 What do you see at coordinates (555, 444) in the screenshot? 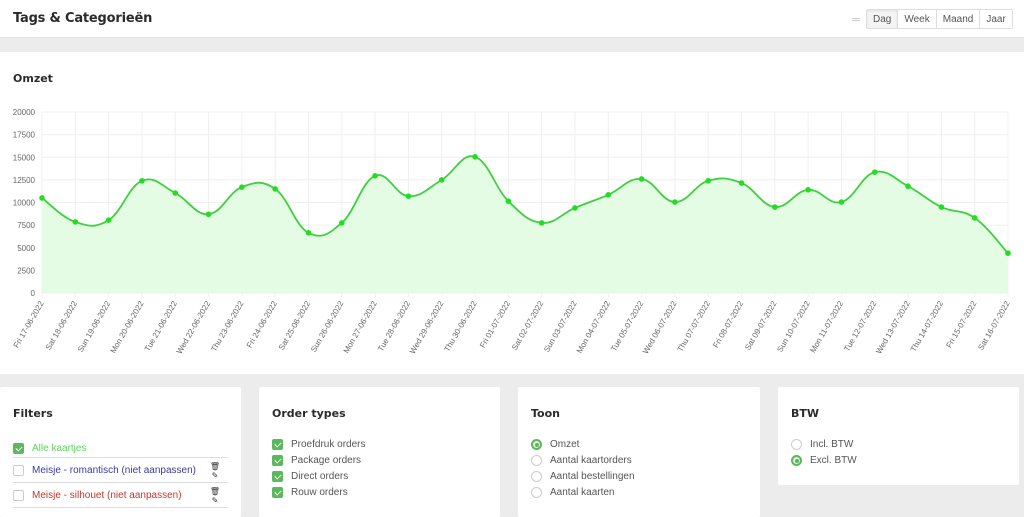
I see `toon-option-omzet: Omzet` at bounding box center [555, 444].